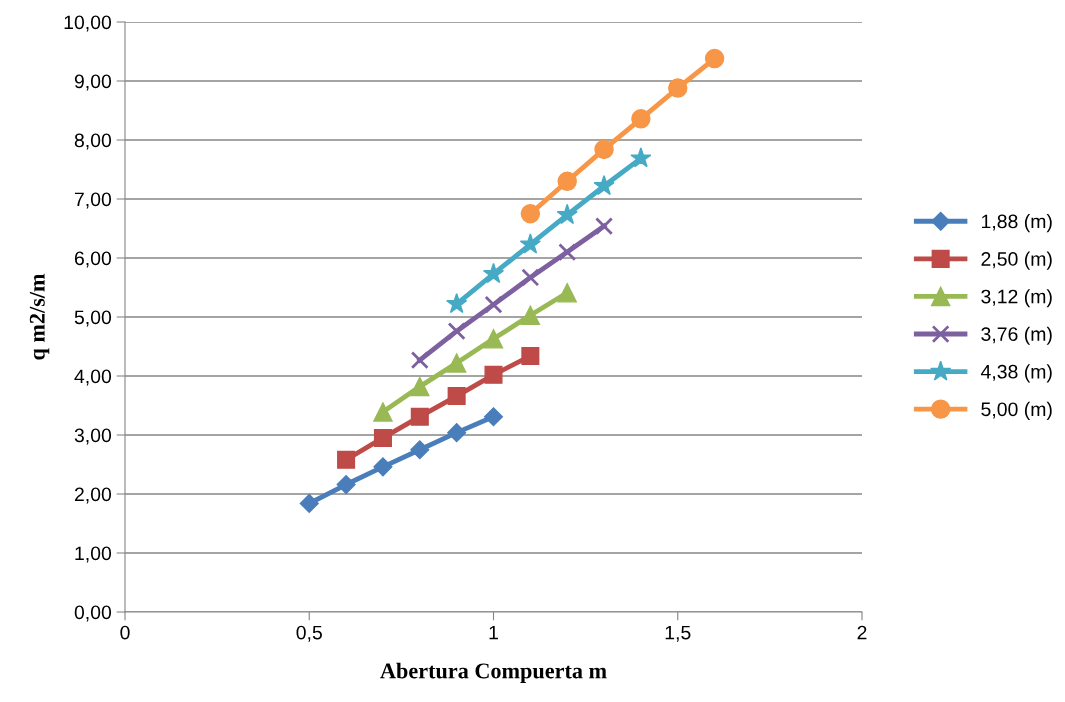 This screenshot has height=702, width=1065. What do you see at coordinates (309, 633) in the screenshot?
I see `x-tick-label: 0,5` at bounding box center [309, 633].